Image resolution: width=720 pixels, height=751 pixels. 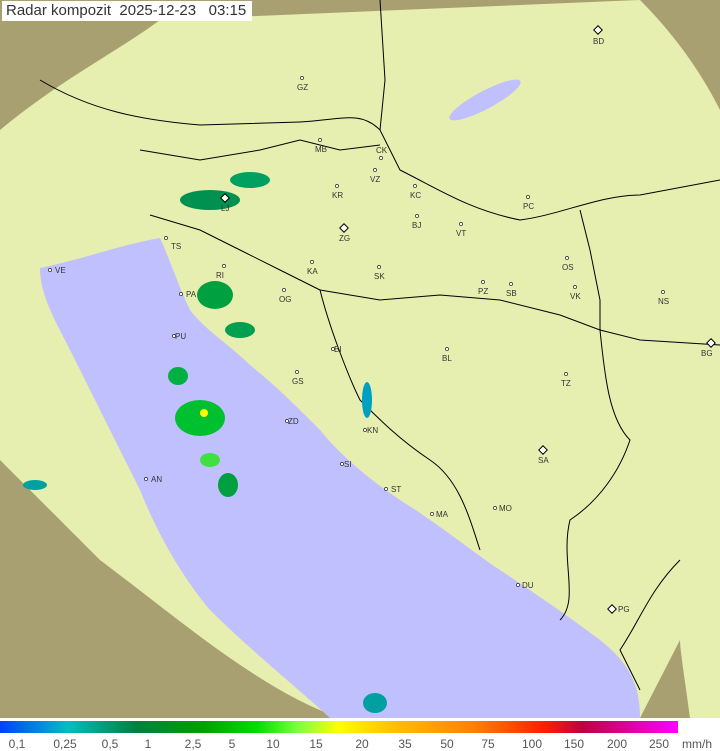 What do you see at coordinates (298, 381) in the screenshot?
I see `city-label: GS` at bounding box center [298, 381].